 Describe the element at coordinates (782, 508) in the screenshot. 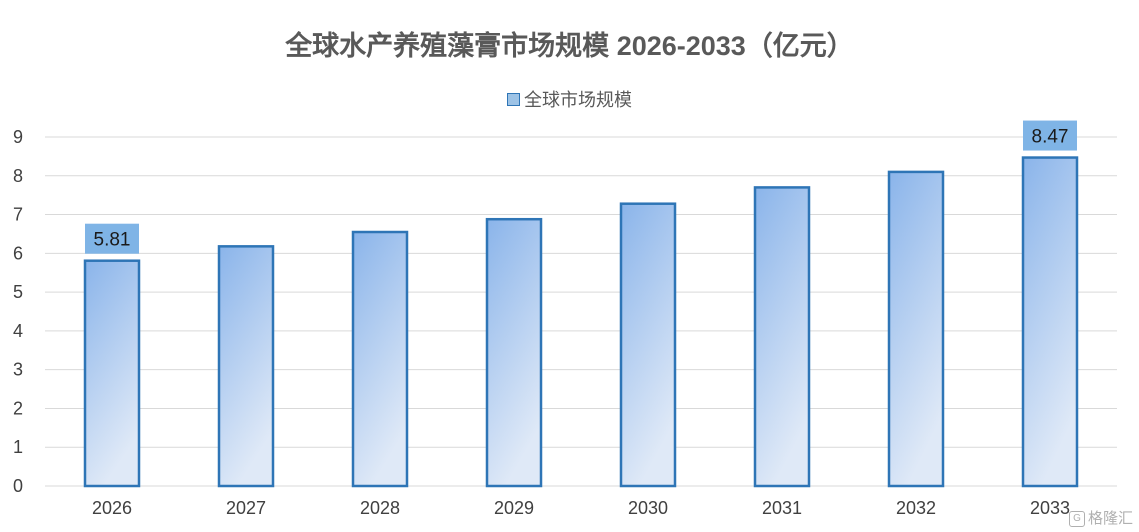

I see `x-tick-label: 2031` at that location.